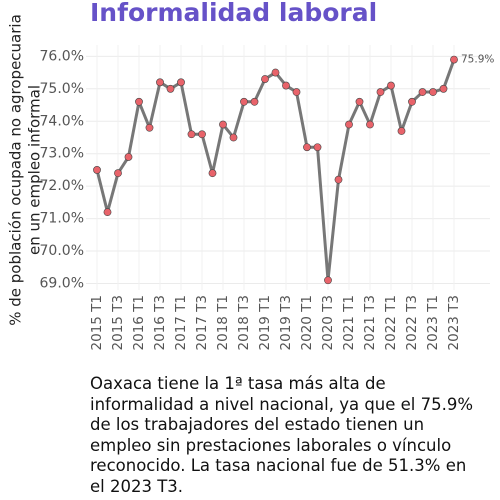 The height and width of the screenshot is (500, 500). Describe the element at coordinates (391, 322) in the screenshot. I see `x-tick-label: 2022 T1` at that location.